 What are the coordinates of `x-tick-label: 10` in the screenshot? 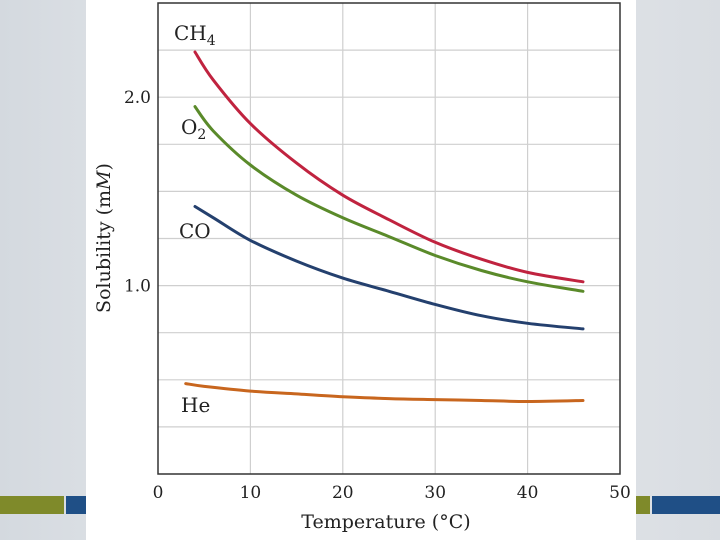 It's located at (251, 493).